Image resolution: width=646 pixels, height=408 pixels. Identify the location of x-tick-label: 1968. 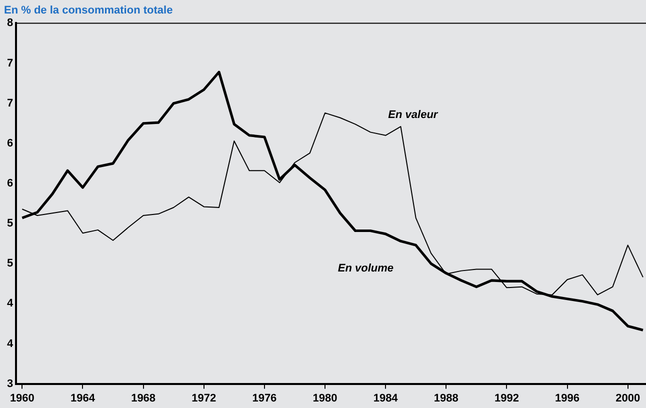
(143, 398).